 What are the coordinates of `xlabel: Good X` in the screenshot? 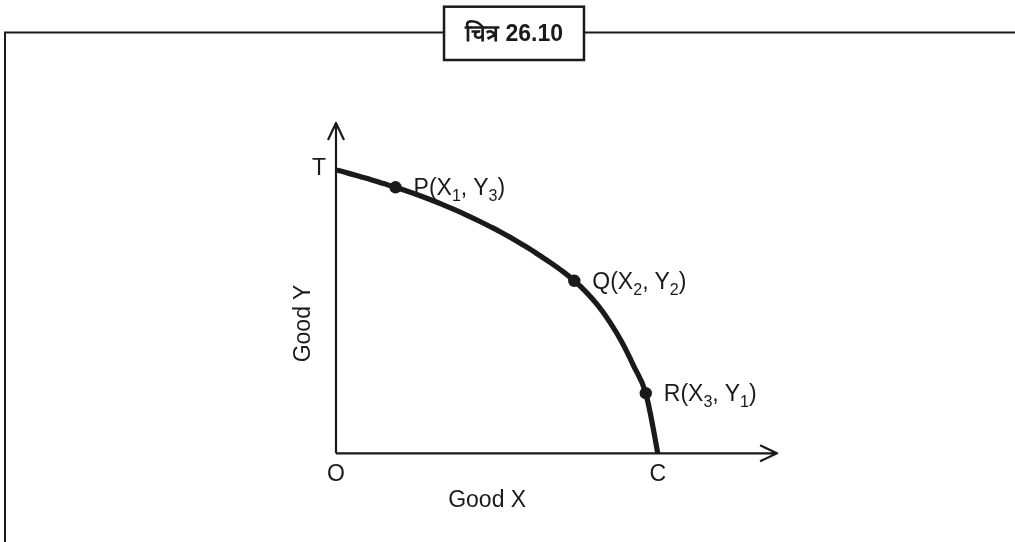 It's located at (487, 499).